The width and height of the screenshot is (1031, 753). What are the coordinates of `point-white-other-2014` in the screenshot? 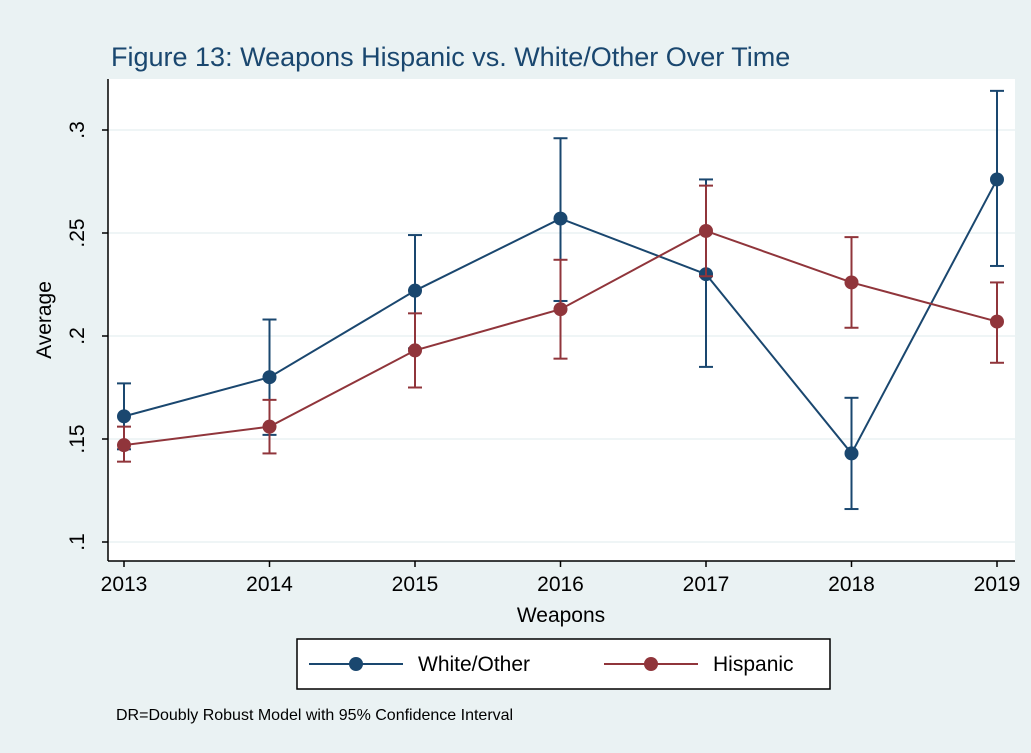 It's located at (269, 377).